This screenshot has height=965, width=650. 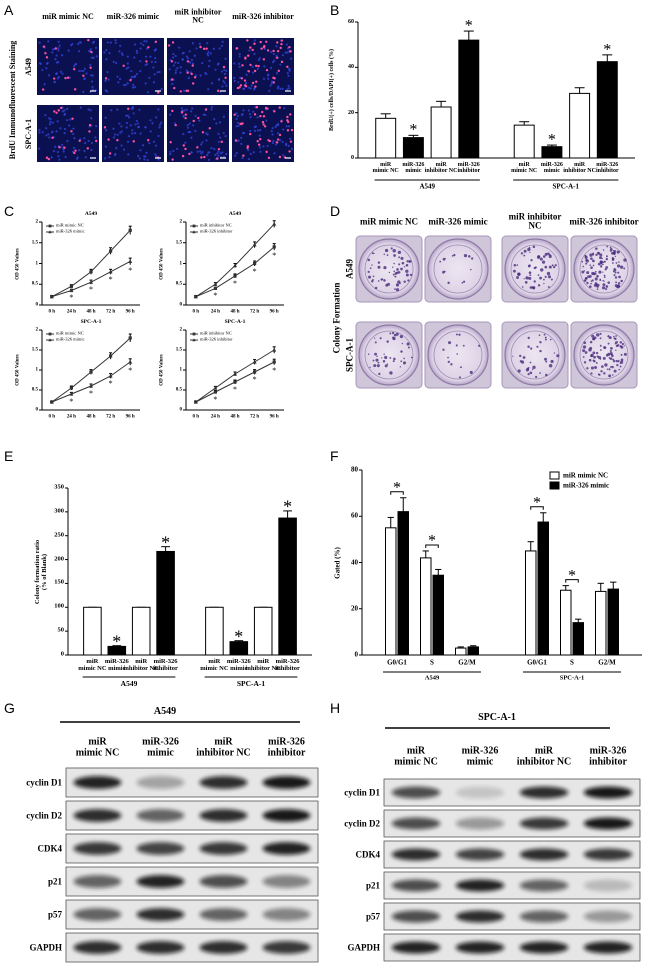 I want to click on blot-band, so click(x=160, y=914).